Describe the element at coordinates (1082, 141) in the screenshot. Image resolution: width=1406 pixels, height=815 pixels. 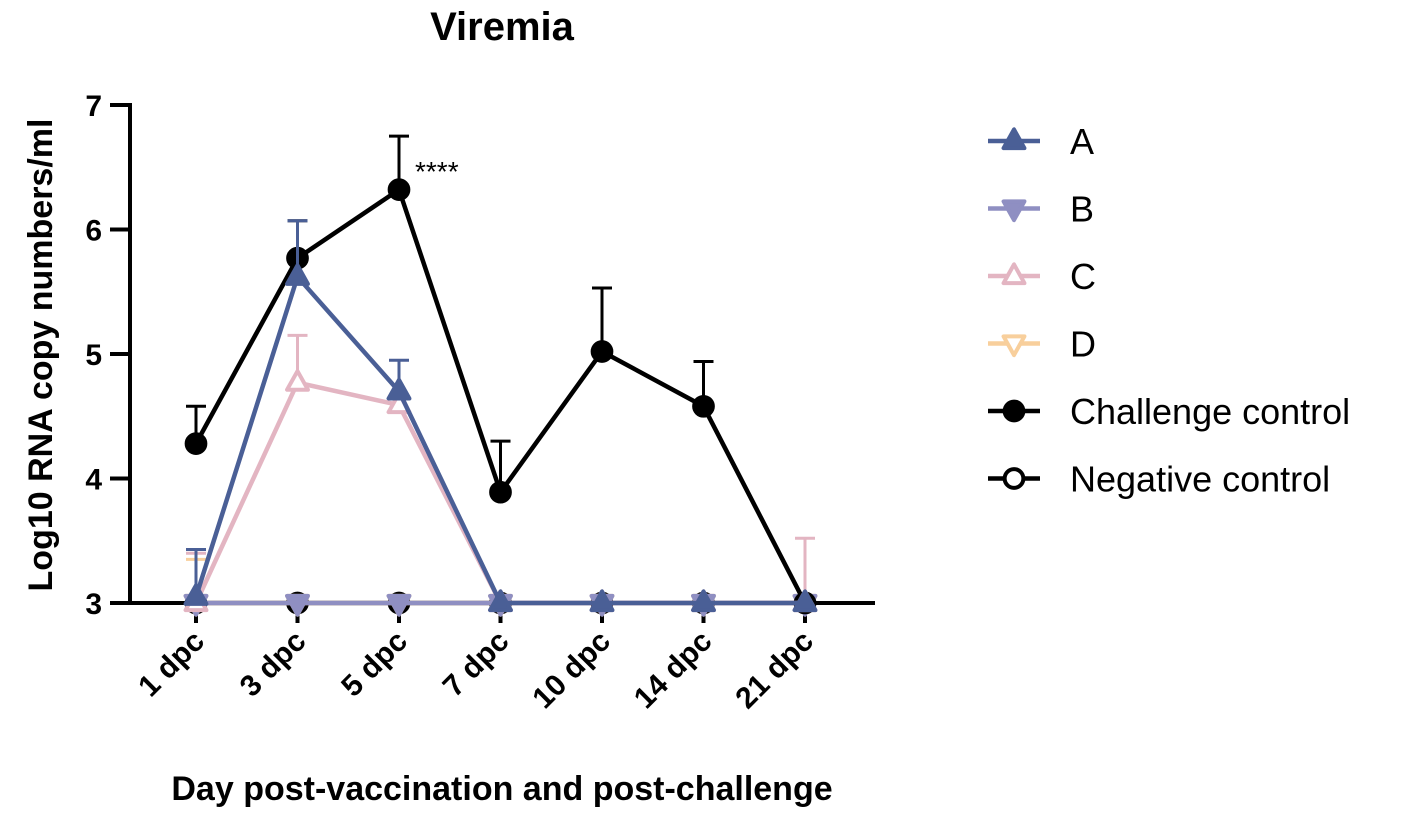
I see `legend-label: A` at that location.